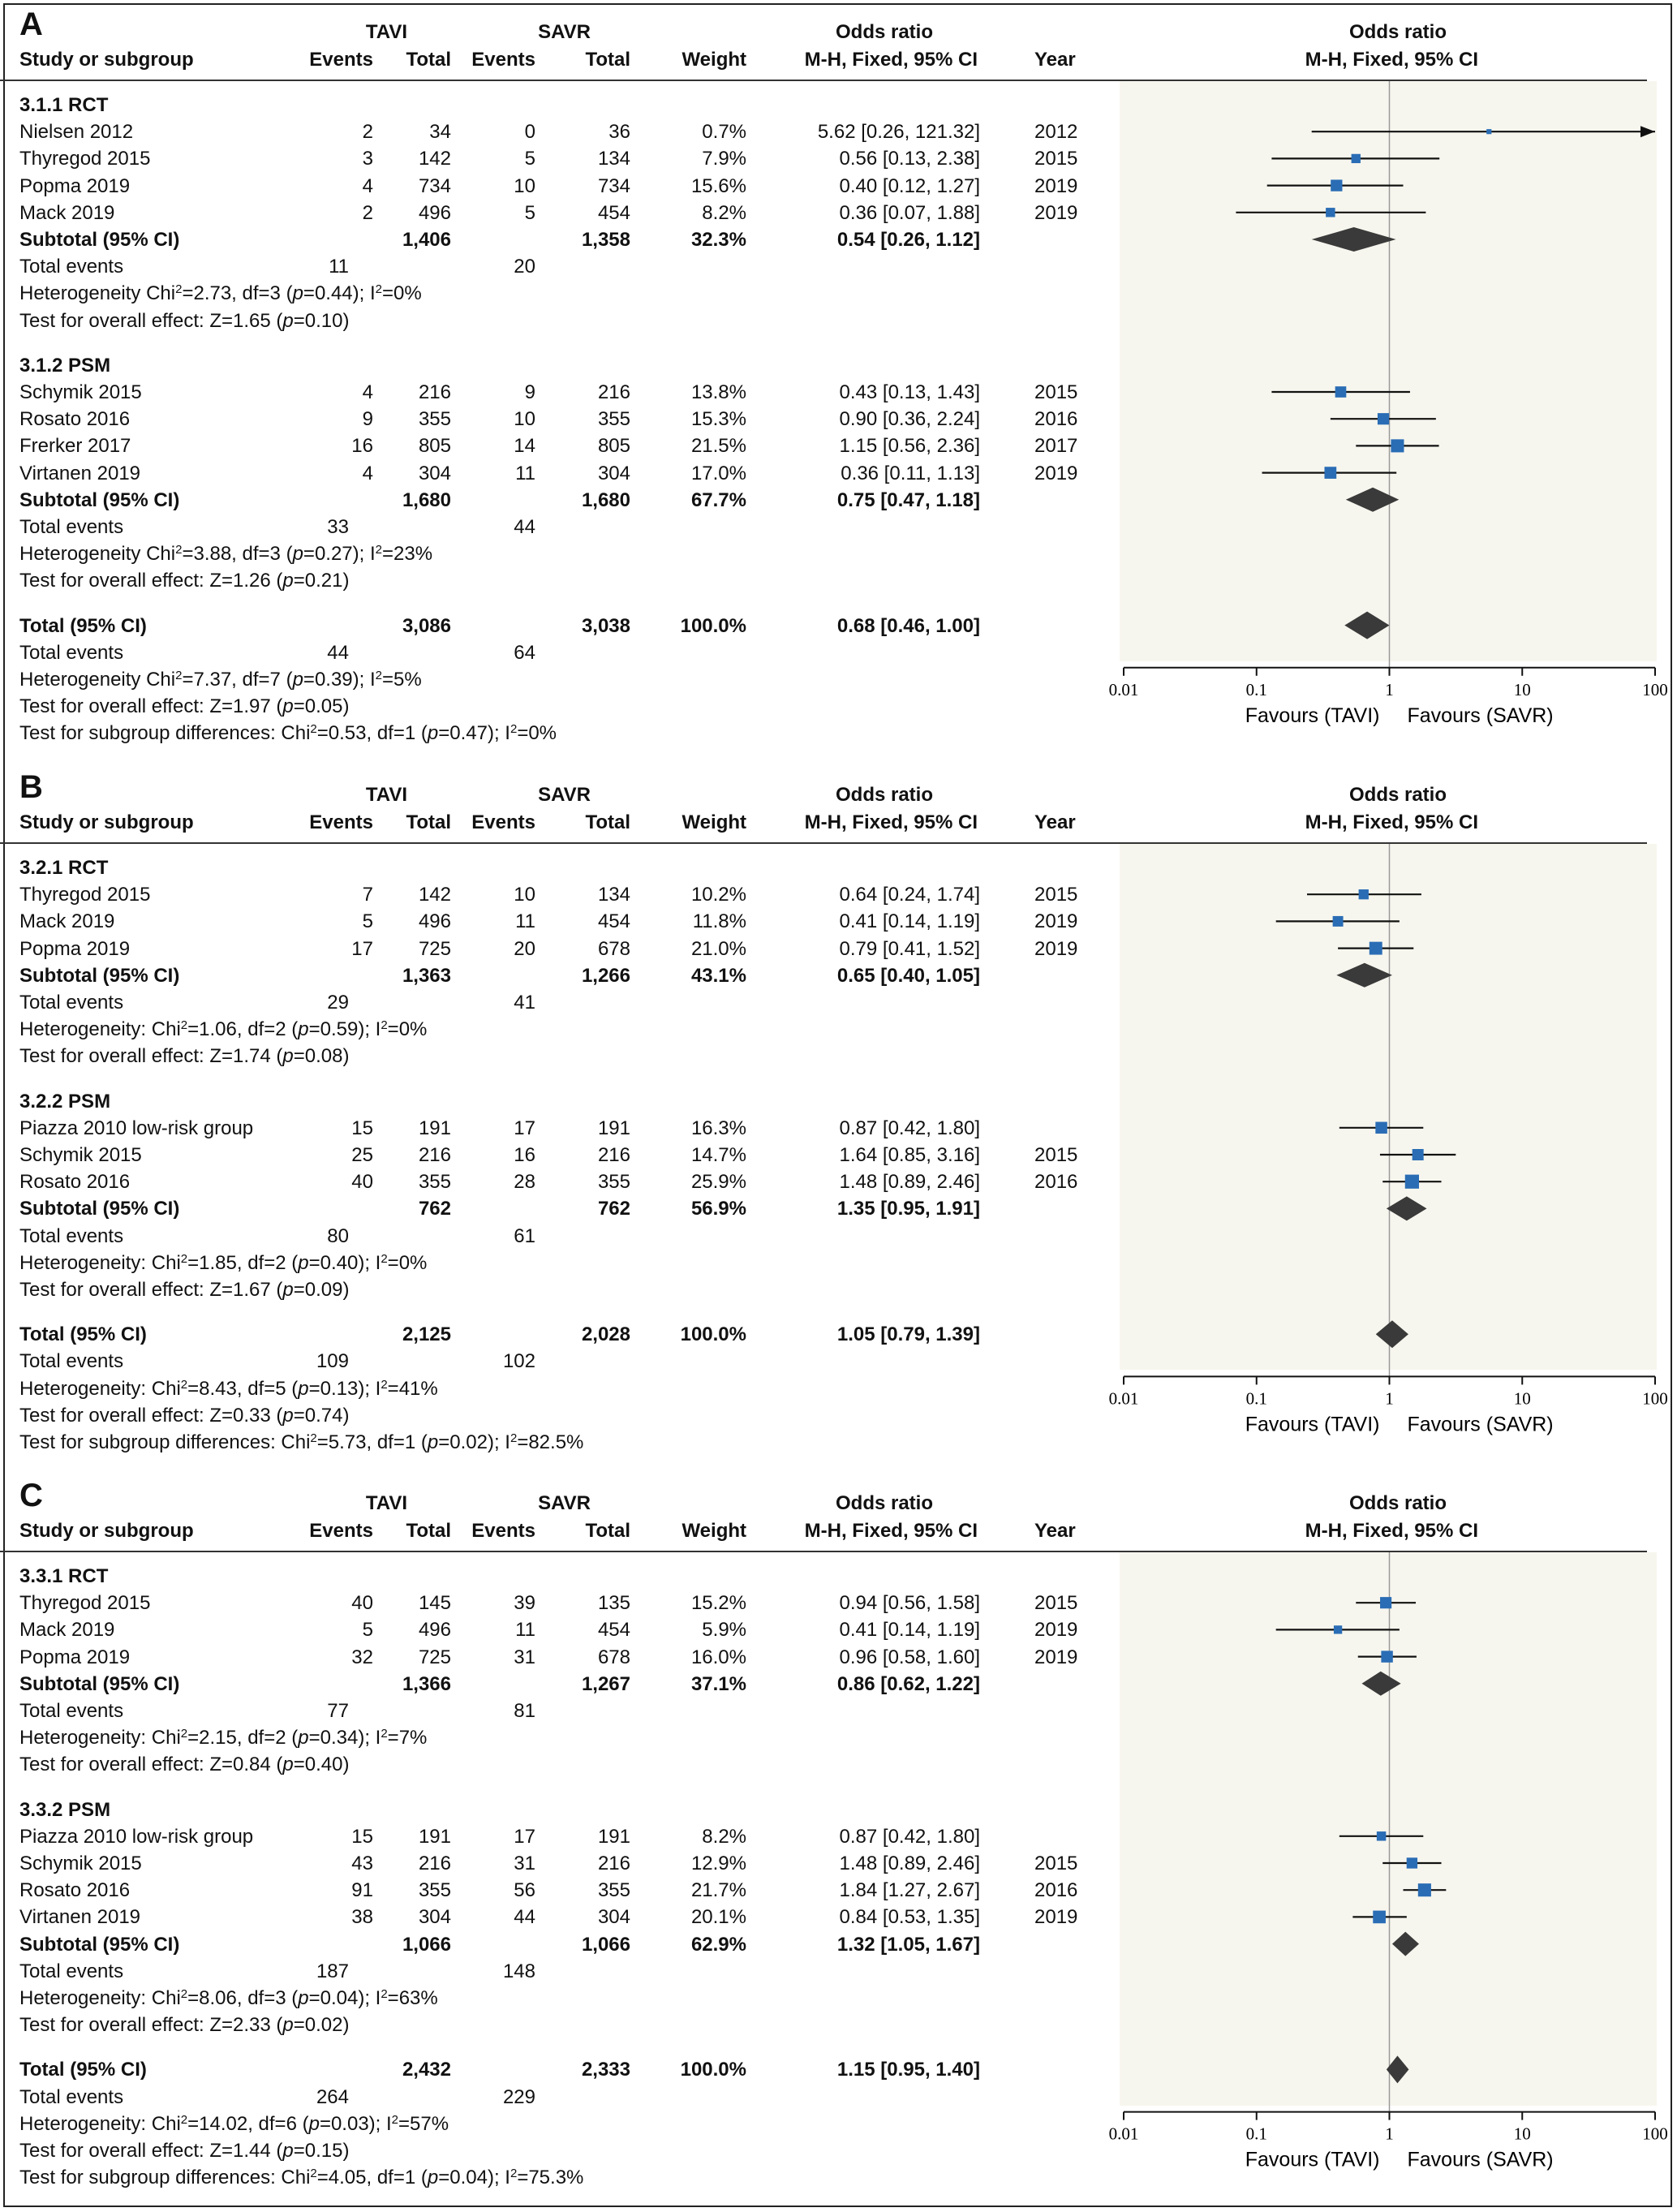 Image resolution: width=1677 pixels, height=2212 pixels. What do you see at coordinates (243, 1029) in the screenshot?
I see `stat-text-part: =1.06, df=2 (` at bounding box center [243, 1029].